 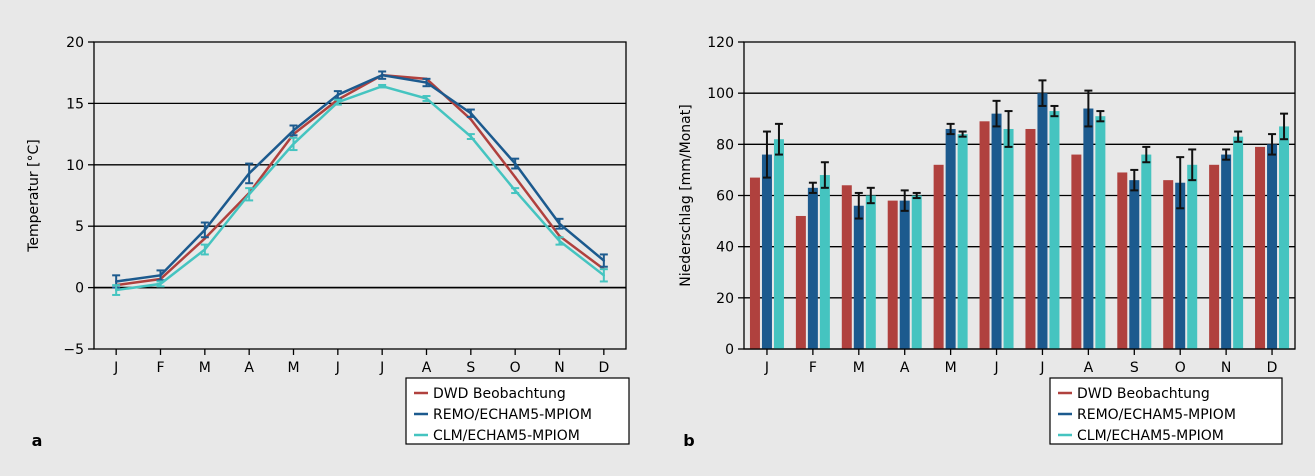 What do you see at coordinates (75, 166) in the screenshot?
I see `y-tick-label: 10` at bounding box center [75, 166].